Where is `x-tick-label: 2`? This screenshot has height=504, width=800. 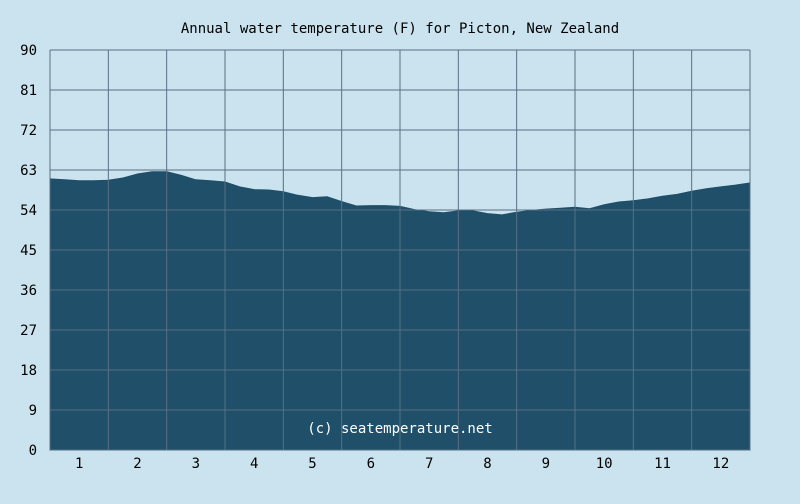 x-tick-label: 2 is located at coordinates (137, 464).